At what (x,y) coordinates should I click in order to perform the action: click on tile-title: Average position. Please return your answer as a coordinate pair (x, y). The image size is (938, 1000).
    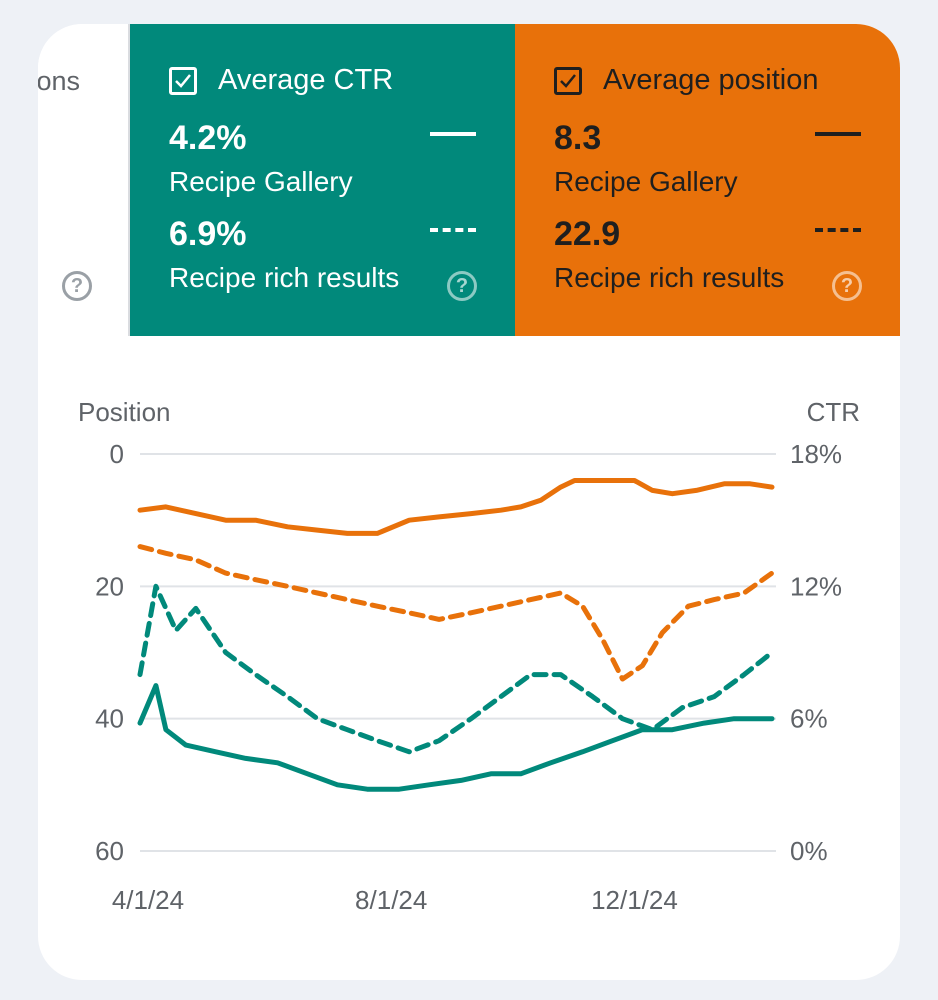
    Looking at the image, I should click on (711, 80).